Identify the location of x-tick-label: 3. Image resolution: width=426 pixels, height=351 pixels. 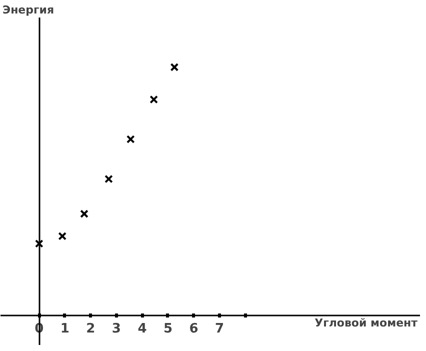
(116, 329).